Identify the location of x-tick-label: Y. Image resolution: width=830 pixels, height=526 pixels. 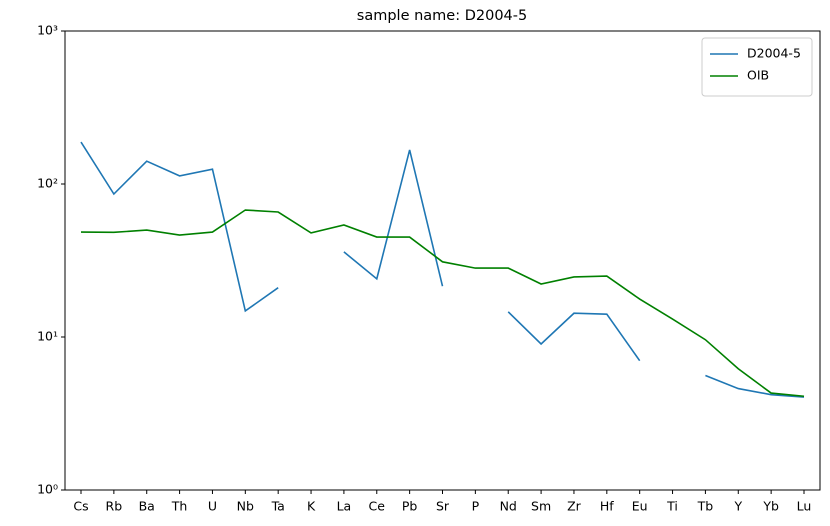
(737, 506).